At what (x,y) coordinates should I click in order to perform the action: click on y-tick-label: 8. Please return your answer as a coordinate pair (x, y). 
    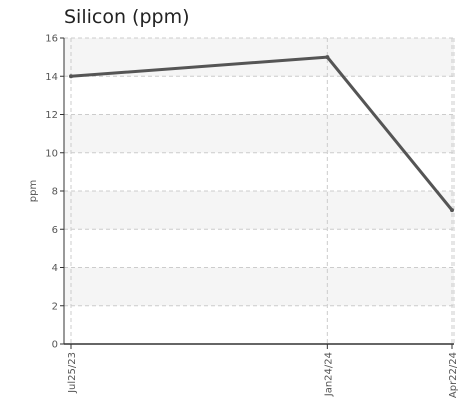
    Looking at the image, I should click on (55, 192).